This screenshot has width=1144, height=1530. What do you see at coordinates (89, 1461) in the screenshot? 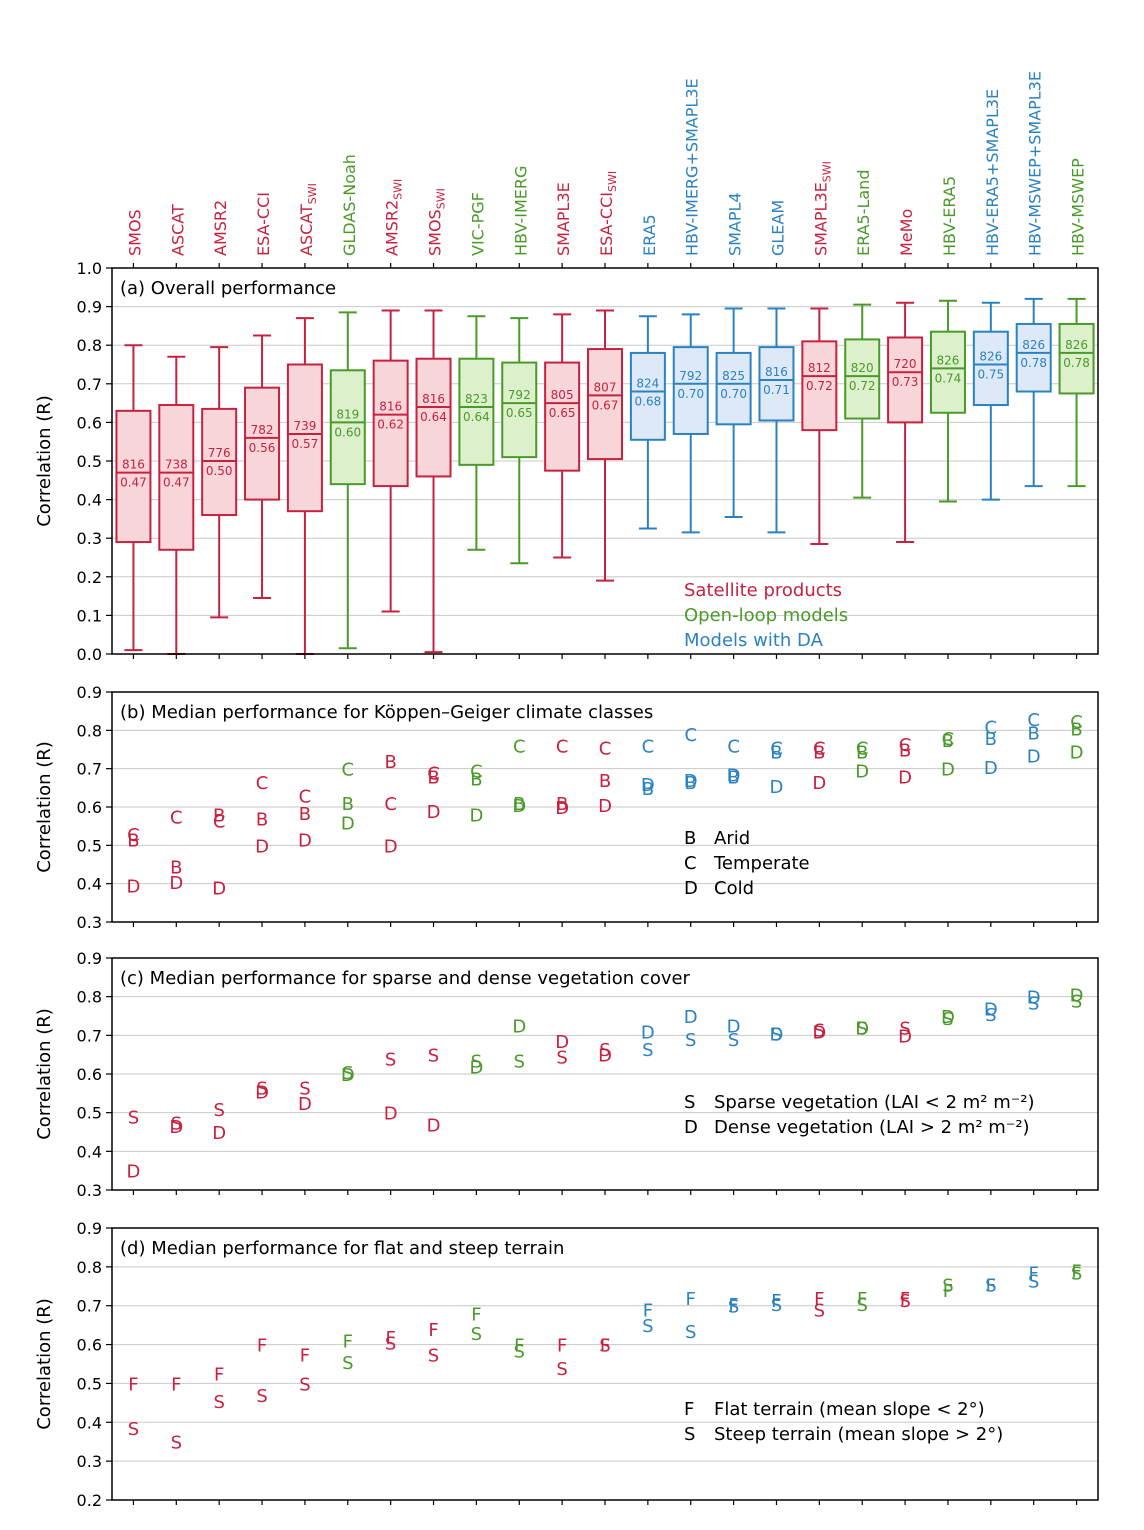
I see `y-tick-label: 0.3` at bounding box center [89, 1461].